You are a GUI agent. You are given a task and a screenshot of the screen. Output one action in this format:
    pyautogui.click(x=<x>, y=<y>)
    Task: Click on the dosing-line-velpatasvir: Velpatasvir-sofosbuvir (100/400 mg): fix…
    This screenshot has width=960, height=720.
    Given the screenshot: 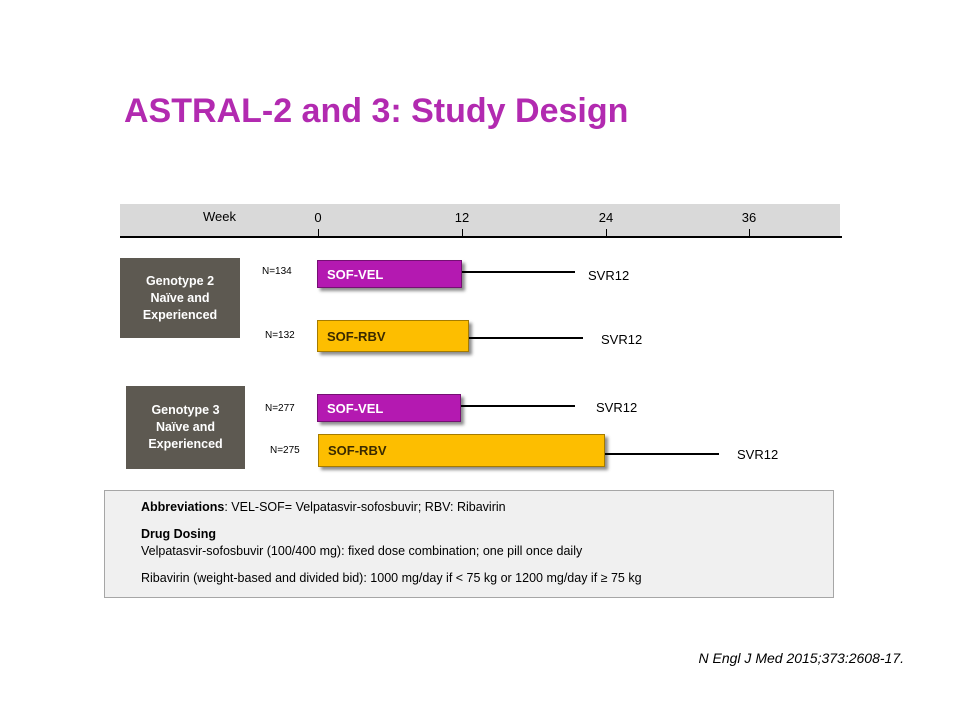 What is the action you would take?
    pyautogui.click(x=362, y=551)
    